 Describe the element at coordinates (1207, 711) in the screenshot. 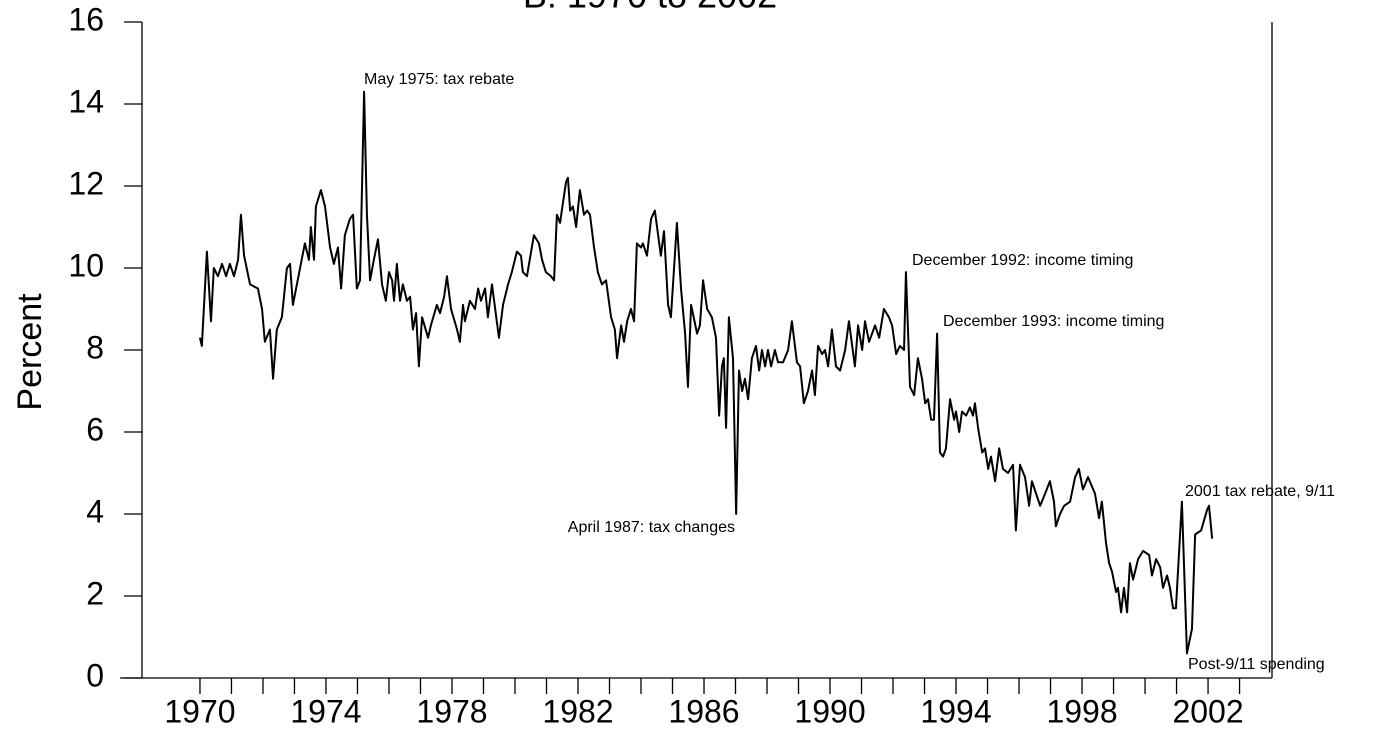

I see `x-tick-label: 2002` at that location.